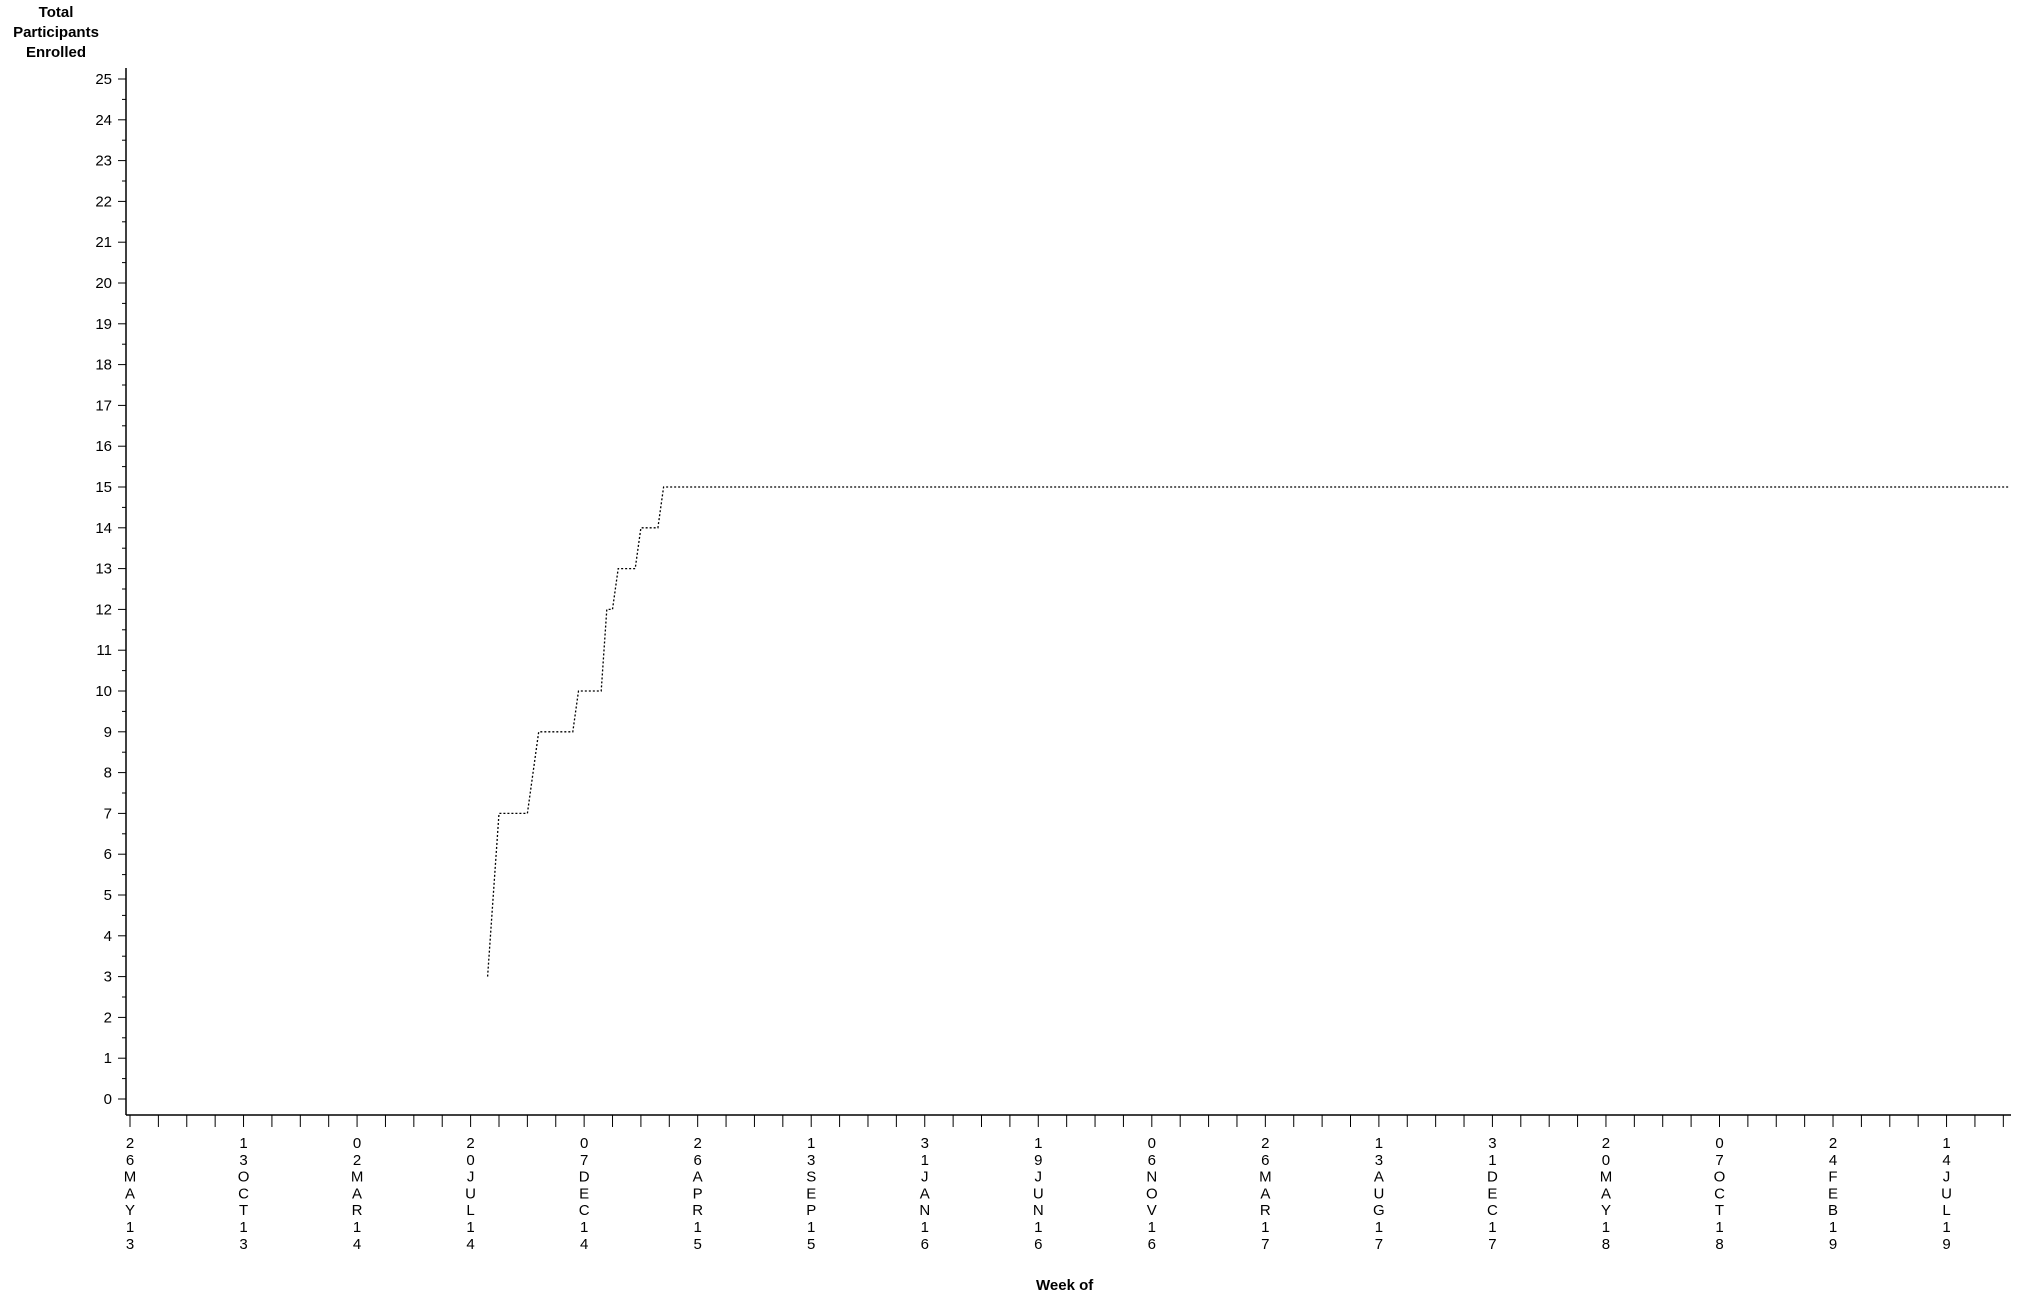  Describe the element at coordinates (108, 895) in the screenshot. I see `y-tick-label: 5` at that location.